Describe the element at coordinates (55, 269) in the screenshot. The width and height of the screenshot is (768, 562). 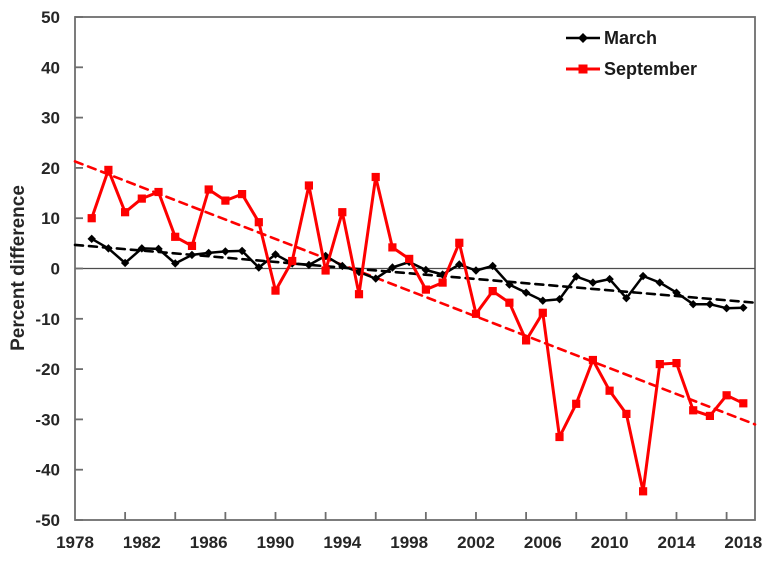
I see `y-tick-label: 0` at that location.